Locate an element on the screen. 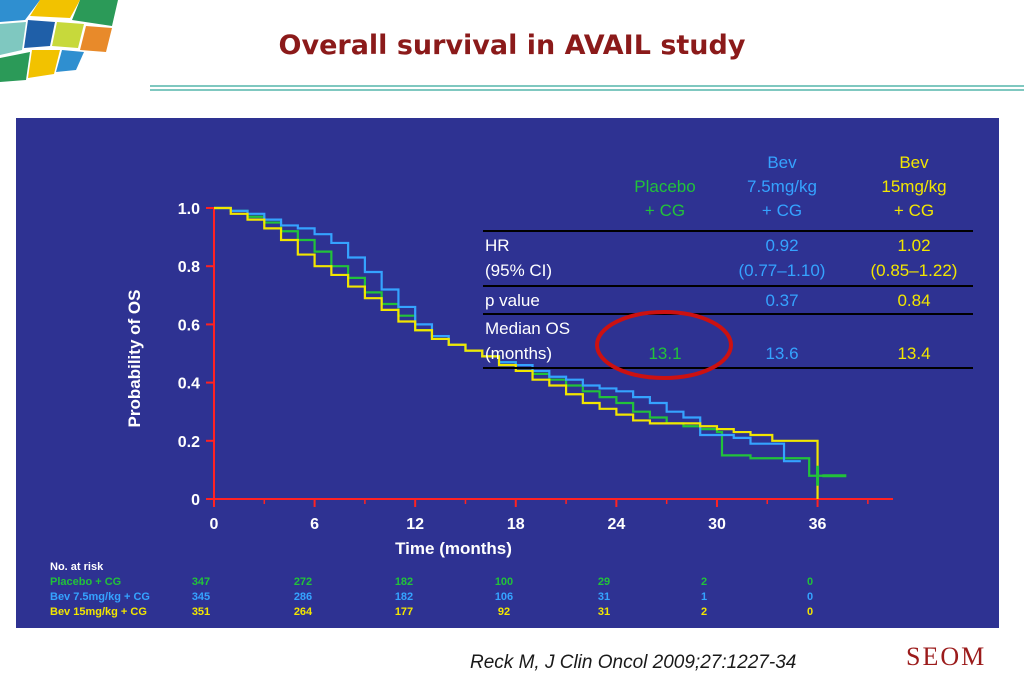 This screenshot has width=1024, height=683. x-tick-label: 36 is located at coordinates (818, 524).